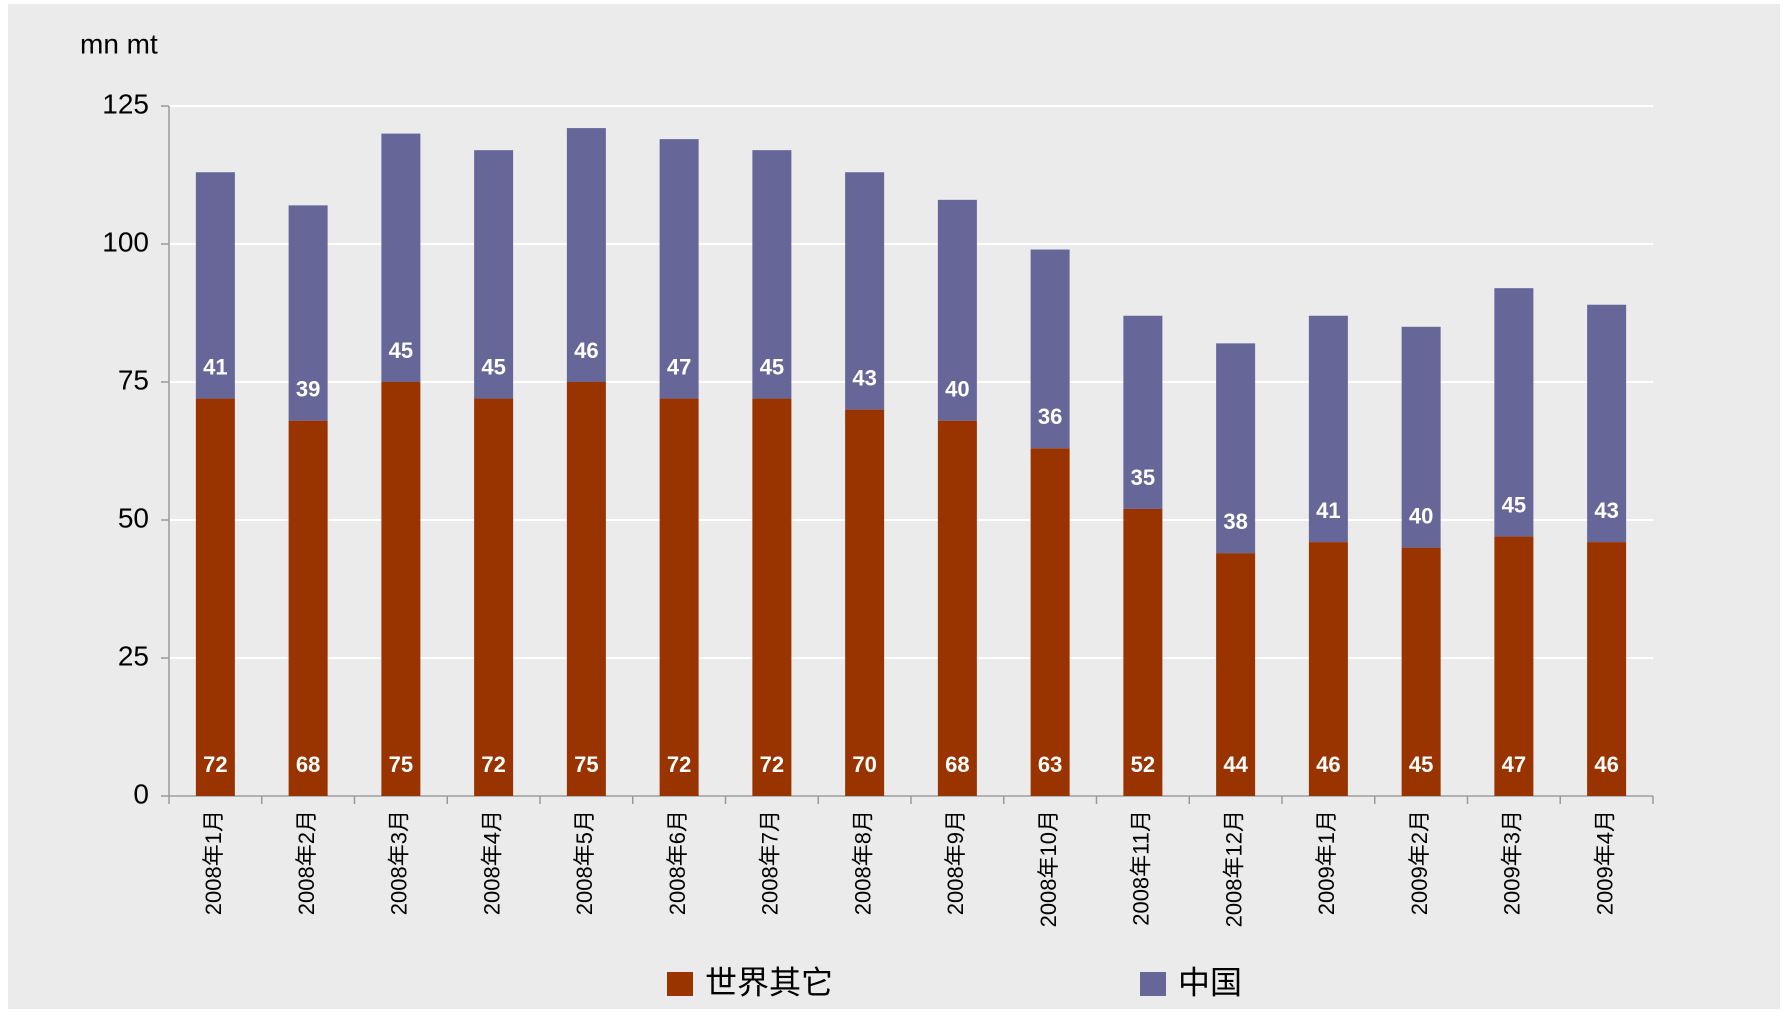 The height and width of the screenshot is (1013, 1788). What do you see at coordinates (1050, 416) in the screenshot?
I see `data-label: 36` at bounding box center [1050, 416].